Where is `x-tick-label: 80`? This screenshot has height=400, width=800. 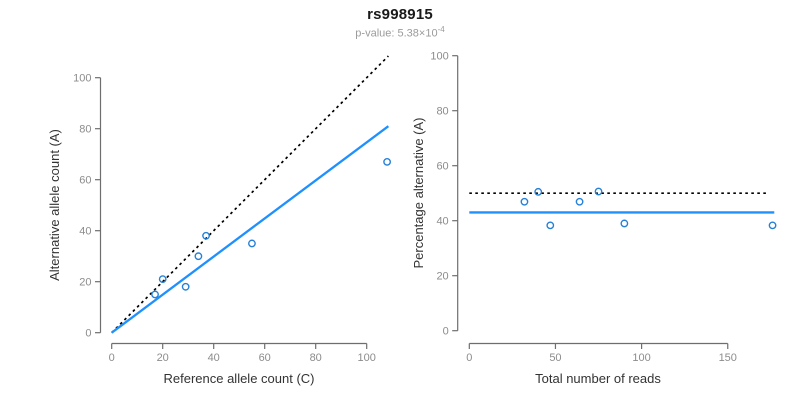 x-tick-label: 80 is located at coordinates (316, 358).